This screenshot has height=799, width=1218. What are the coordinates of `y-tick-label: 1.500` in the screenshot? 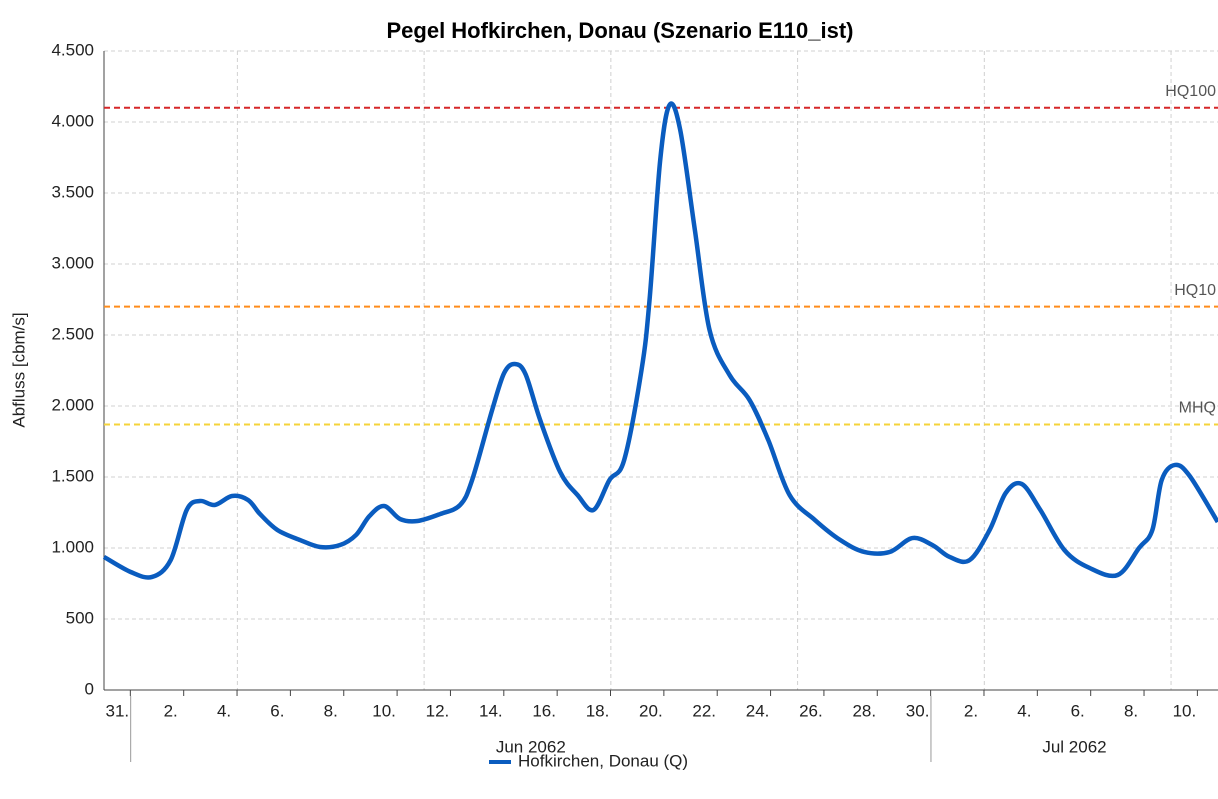 It's located at (72, 475).